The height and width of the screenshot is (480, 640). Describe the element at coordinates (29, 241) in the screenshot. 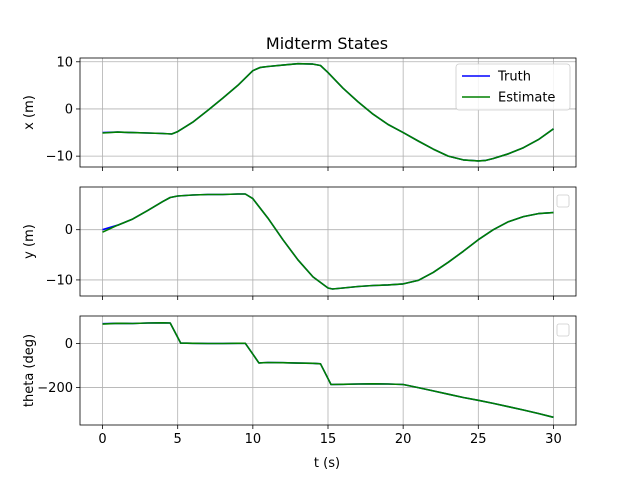

I see `y-axis-label: y (m)` at that location.